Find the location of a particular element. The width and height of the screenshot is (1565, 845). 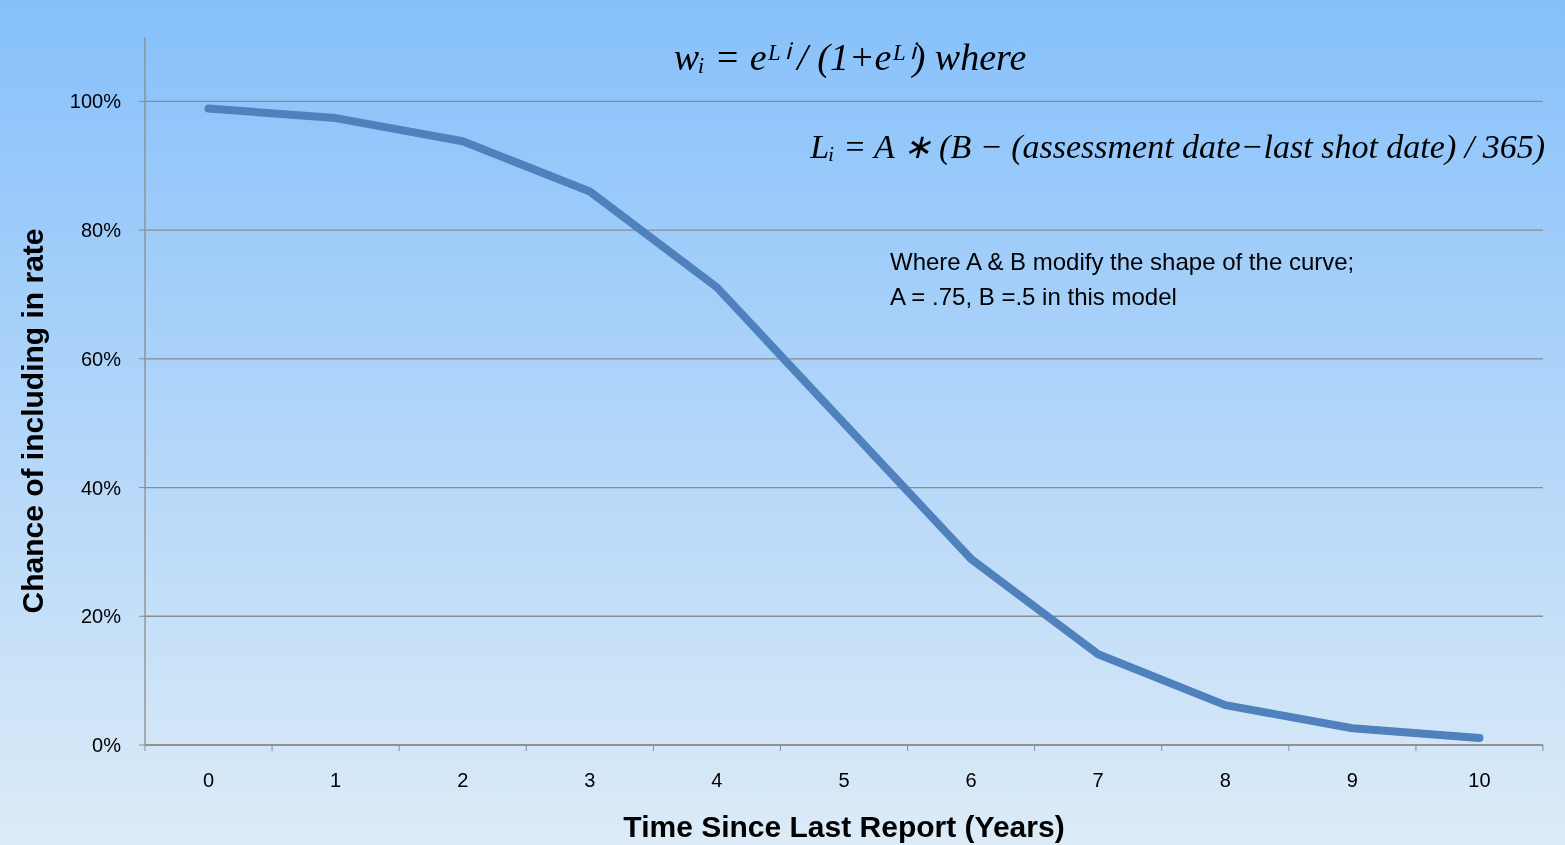

annotation: Lᵢ = A ∗ (B − (assessment date−last shot date) / 365) is located at coordinates (1177, 147).